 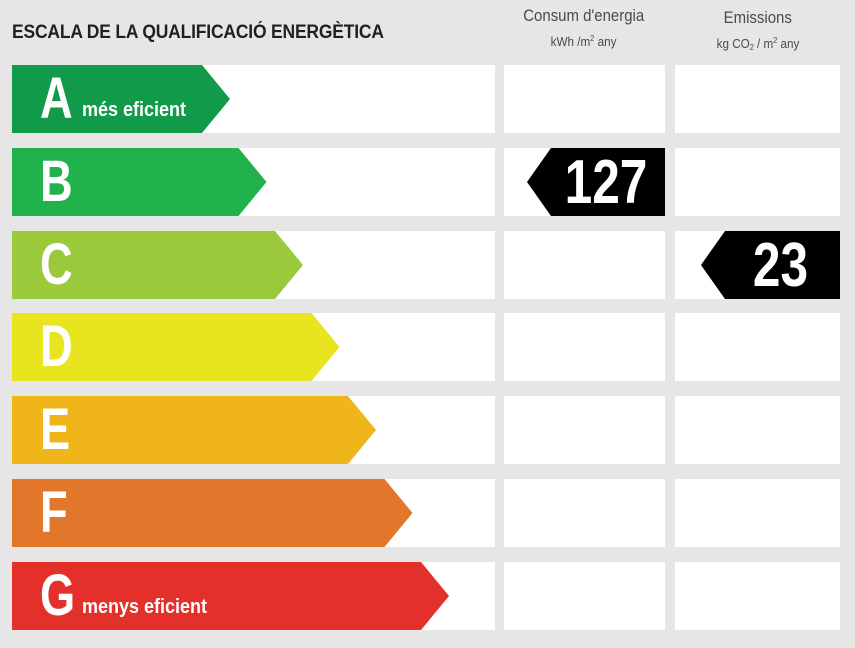 What do you see at coordinates (56, 181) in the screenshot?
I see `rating-letter: B` at bounding box center [56, 181].